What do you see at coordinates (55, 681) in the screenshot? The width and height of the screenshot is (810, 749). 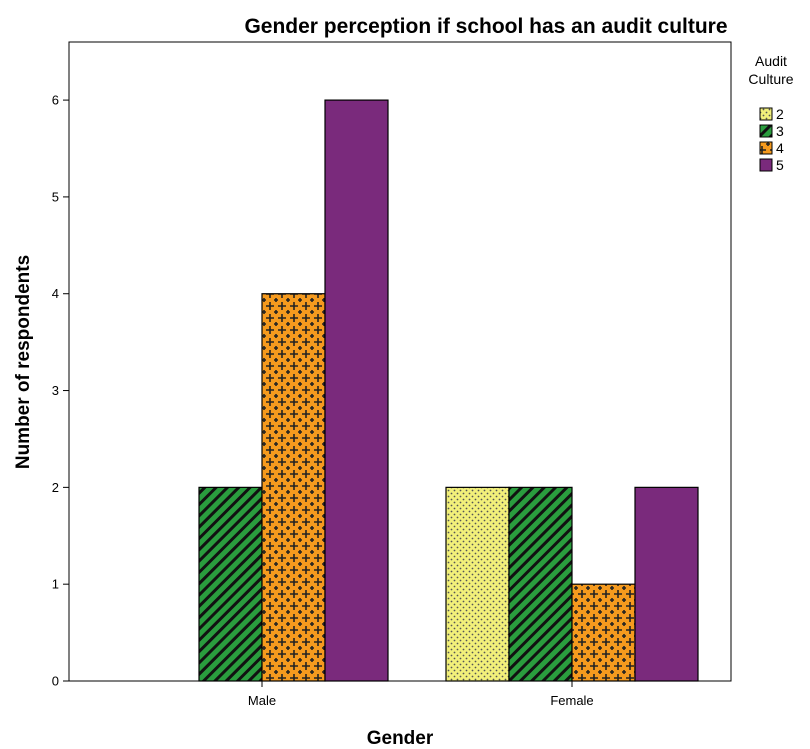 I see `y-tick-label: 0` at bounding box center [55, 681].